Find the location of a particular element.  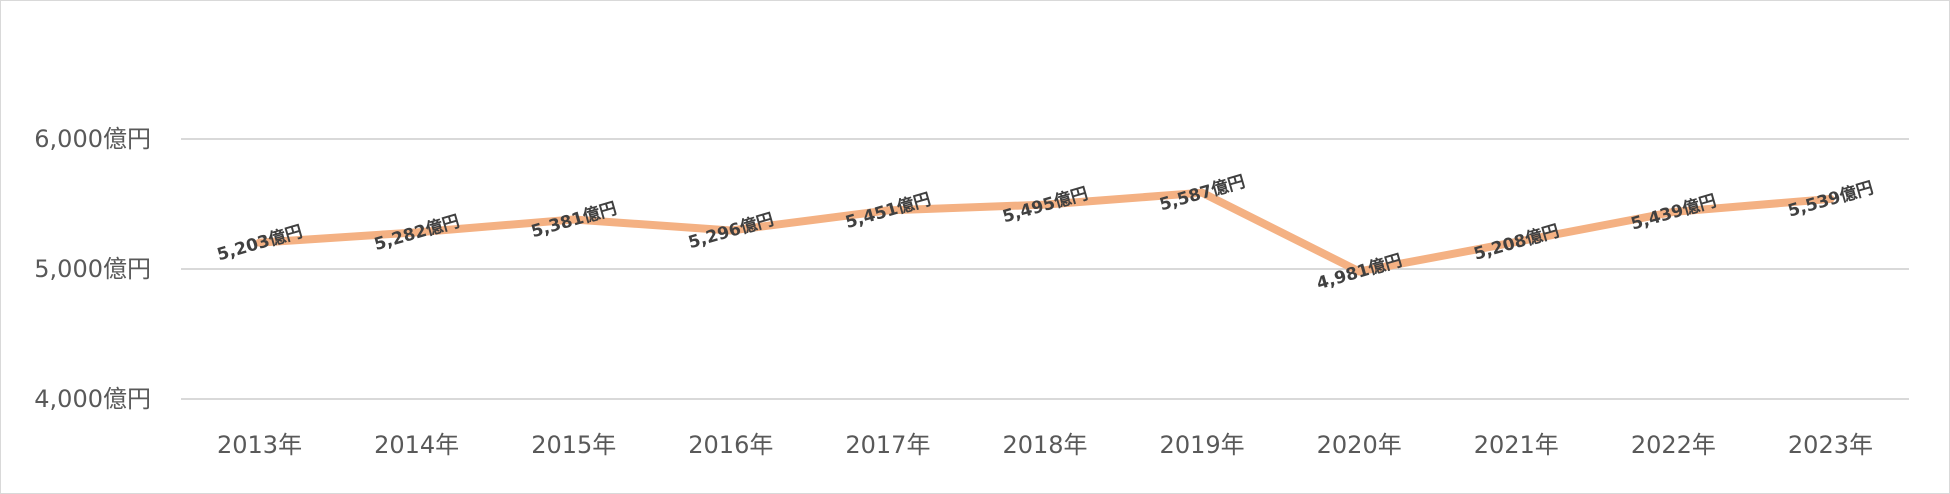

x-tick-label: 2013年 is located at coordinates (259, 445).